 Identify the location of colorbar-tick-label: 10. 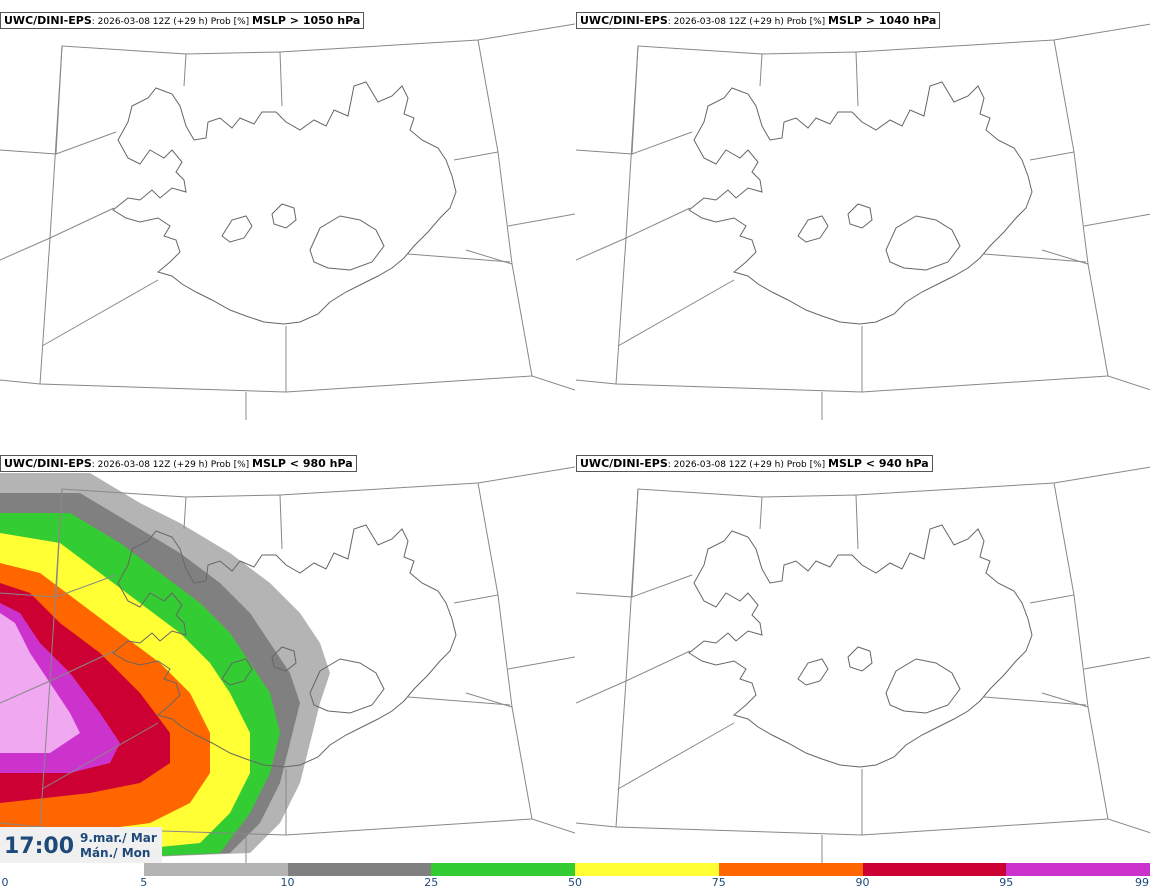
(287, 882).